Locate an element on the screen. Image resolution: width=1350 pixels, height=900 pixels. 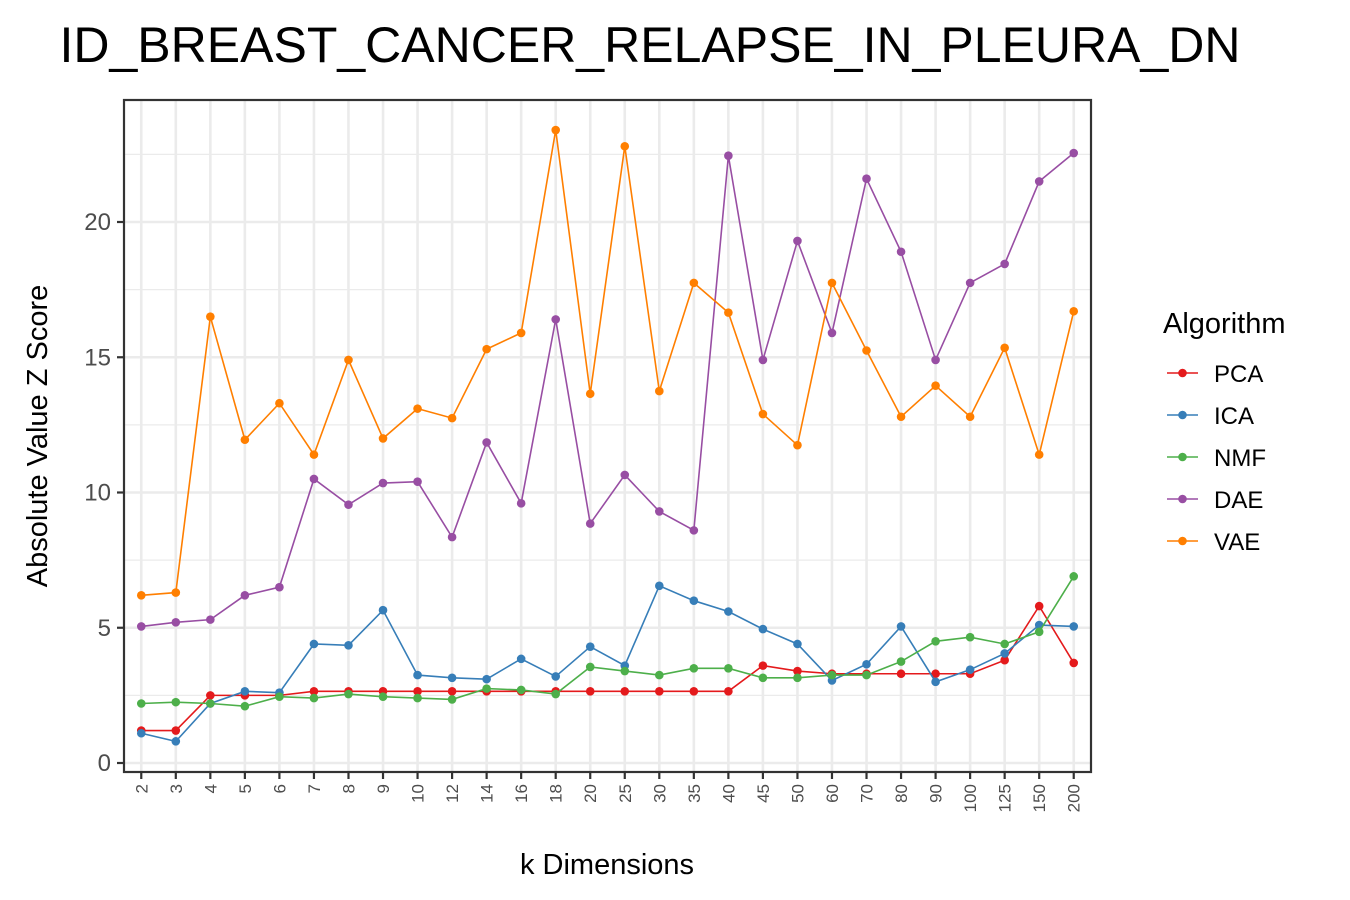
legend-label: NMF is located at coordinates (1240, 458).